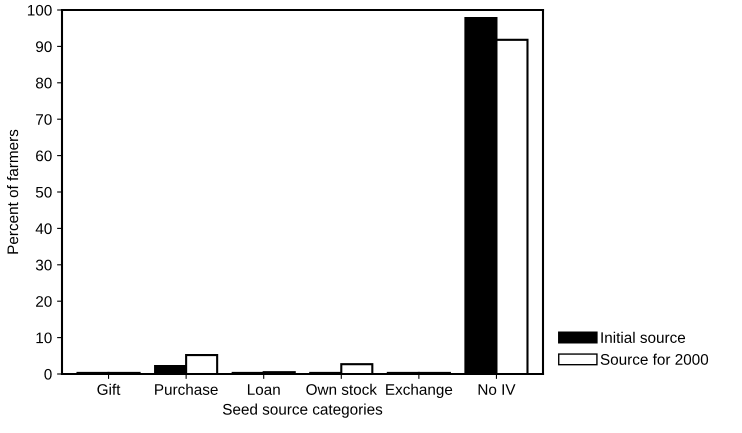 The image size is (742, 433). Describe the element at coordinates (40, 10) in the screenshot. I see `y-tick-label: 100` at that location.